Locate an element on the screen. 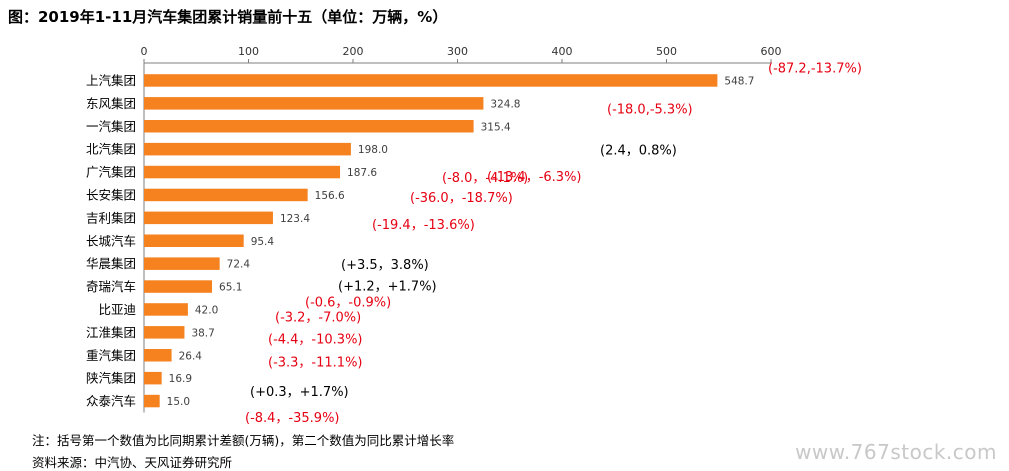 This screenshot has height=471, width=1009. data-label: 315.4 is located at coordinates (496, 127).